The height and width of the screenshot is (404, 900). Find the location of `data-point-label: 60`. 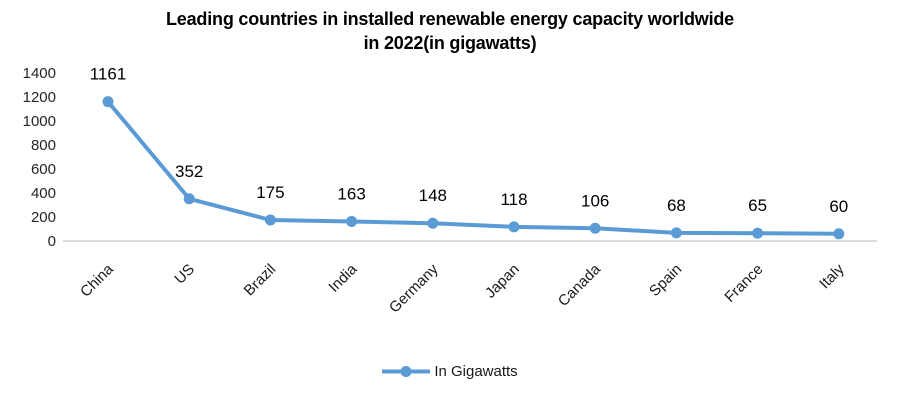

data-point-label: 60 is located at coordinates (838, 206).